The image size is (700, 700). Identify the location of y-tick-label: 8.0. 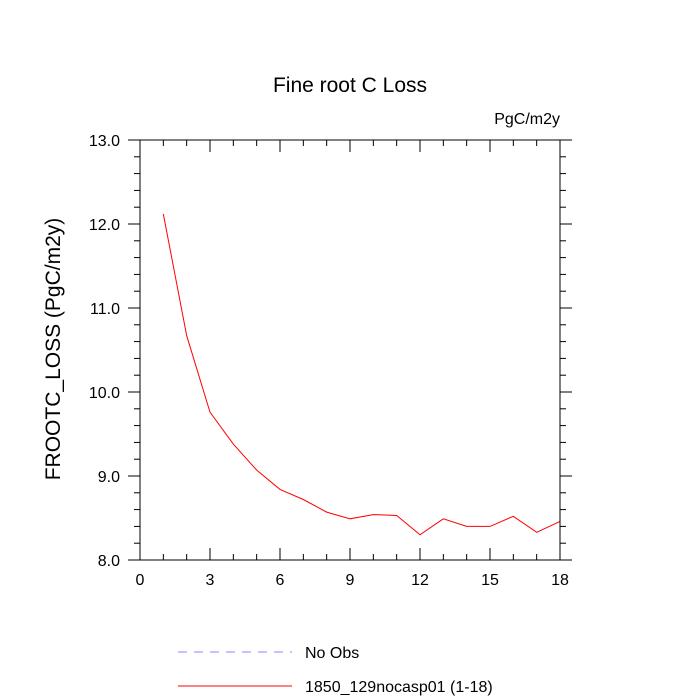
(109, 561).